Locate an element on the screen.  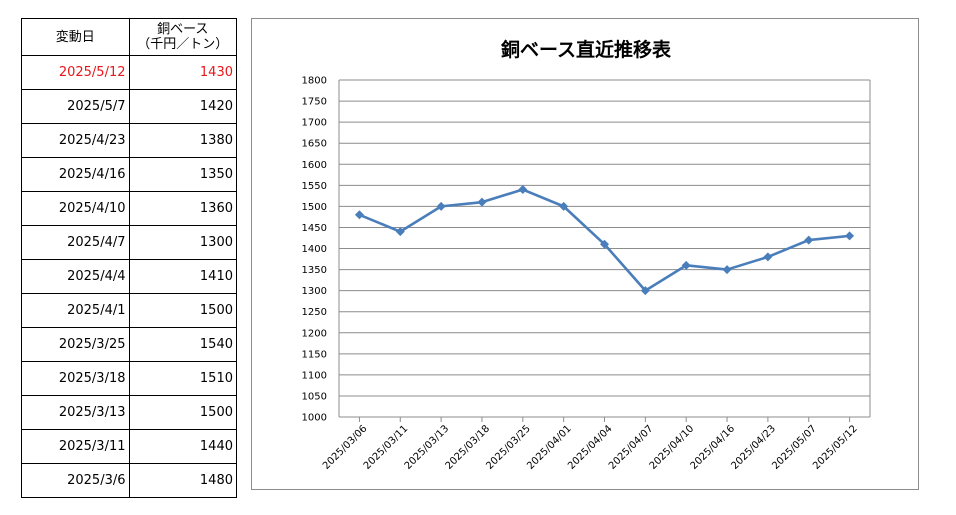
table-row: 2025/3/25 1540 is located at coordinates (129, 344).